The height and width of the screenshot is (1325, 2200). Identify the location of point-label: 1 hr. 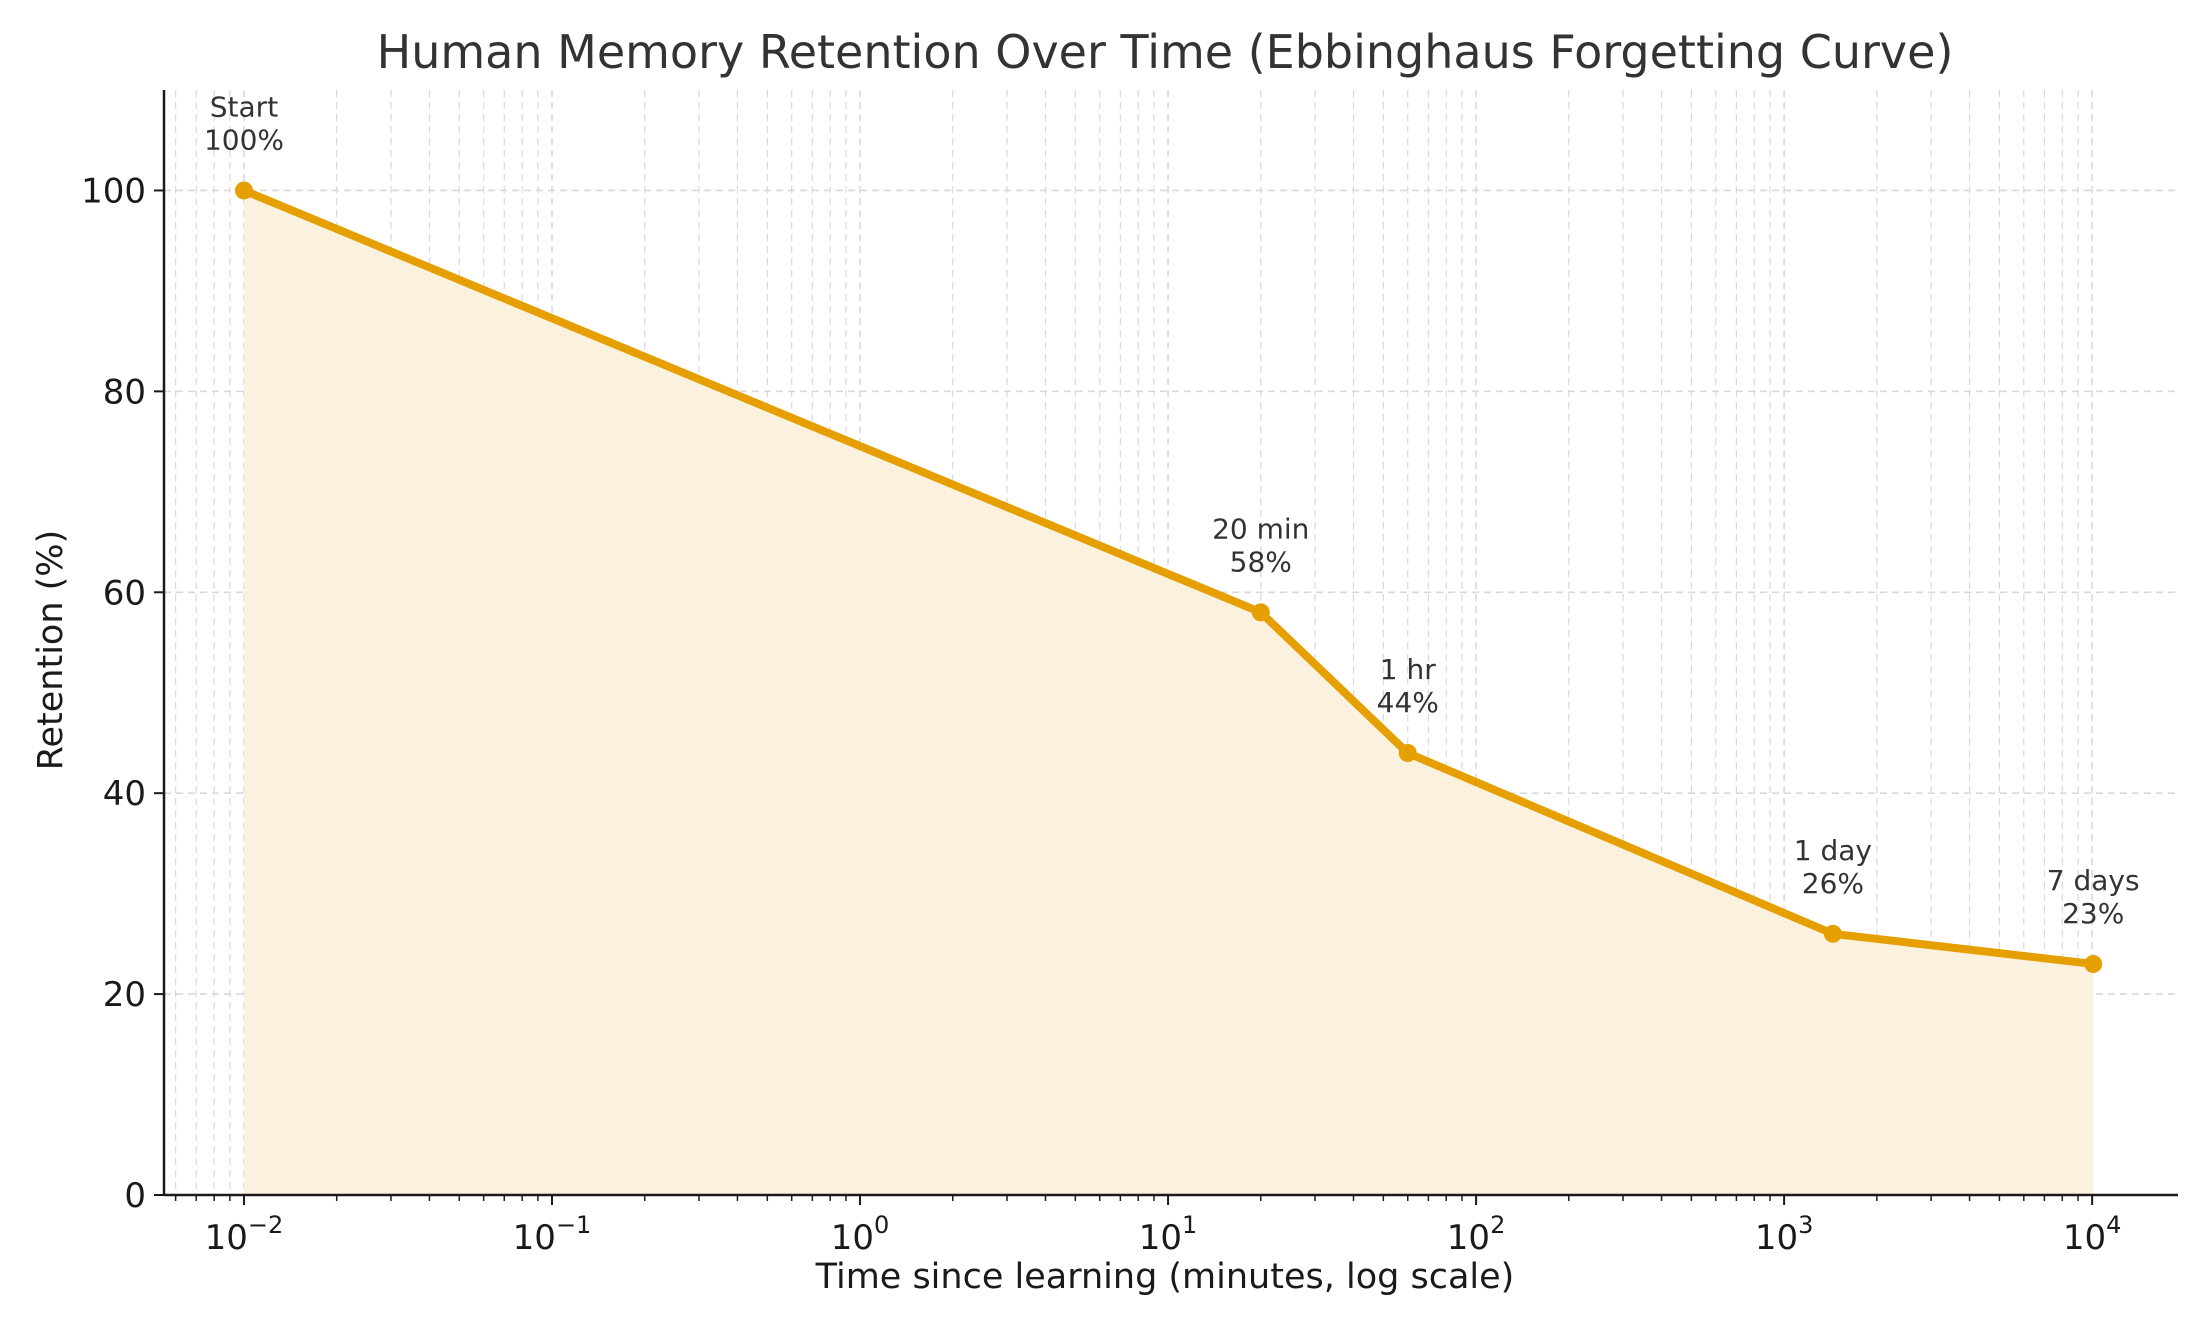
(1408, 669).